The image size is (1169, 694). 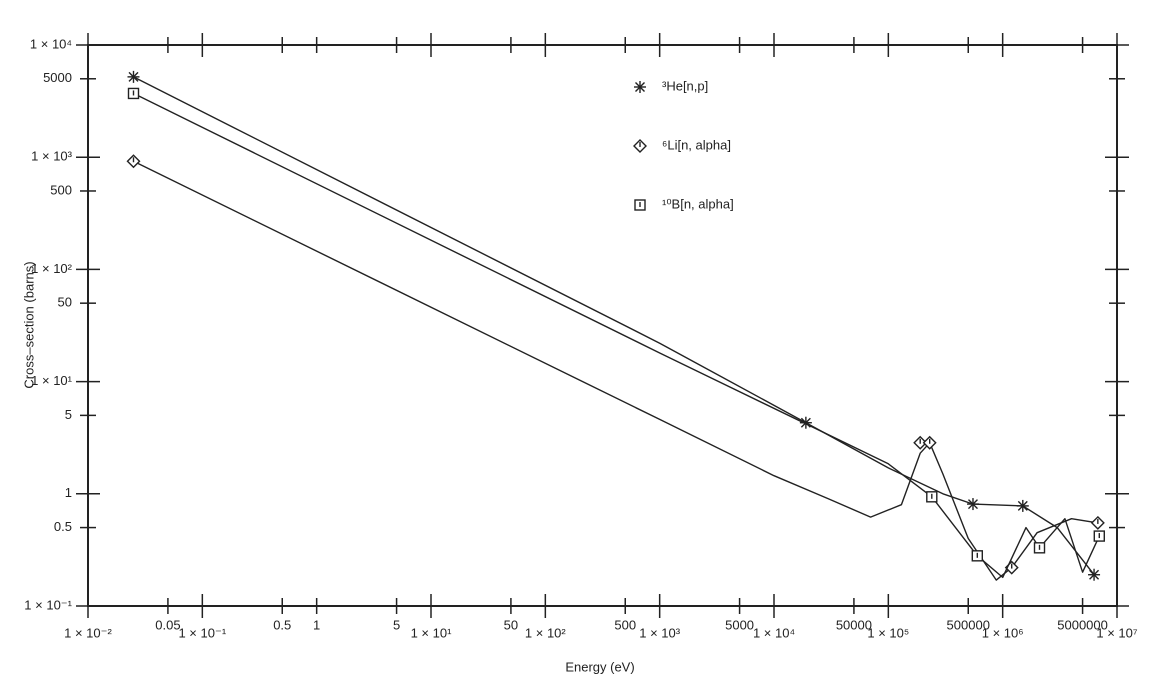 What do you see at coordinates (88, 632) in the screenshot?
I see `x-tick-label: 1 × 10⁻²` at bounding box center [88, 632].